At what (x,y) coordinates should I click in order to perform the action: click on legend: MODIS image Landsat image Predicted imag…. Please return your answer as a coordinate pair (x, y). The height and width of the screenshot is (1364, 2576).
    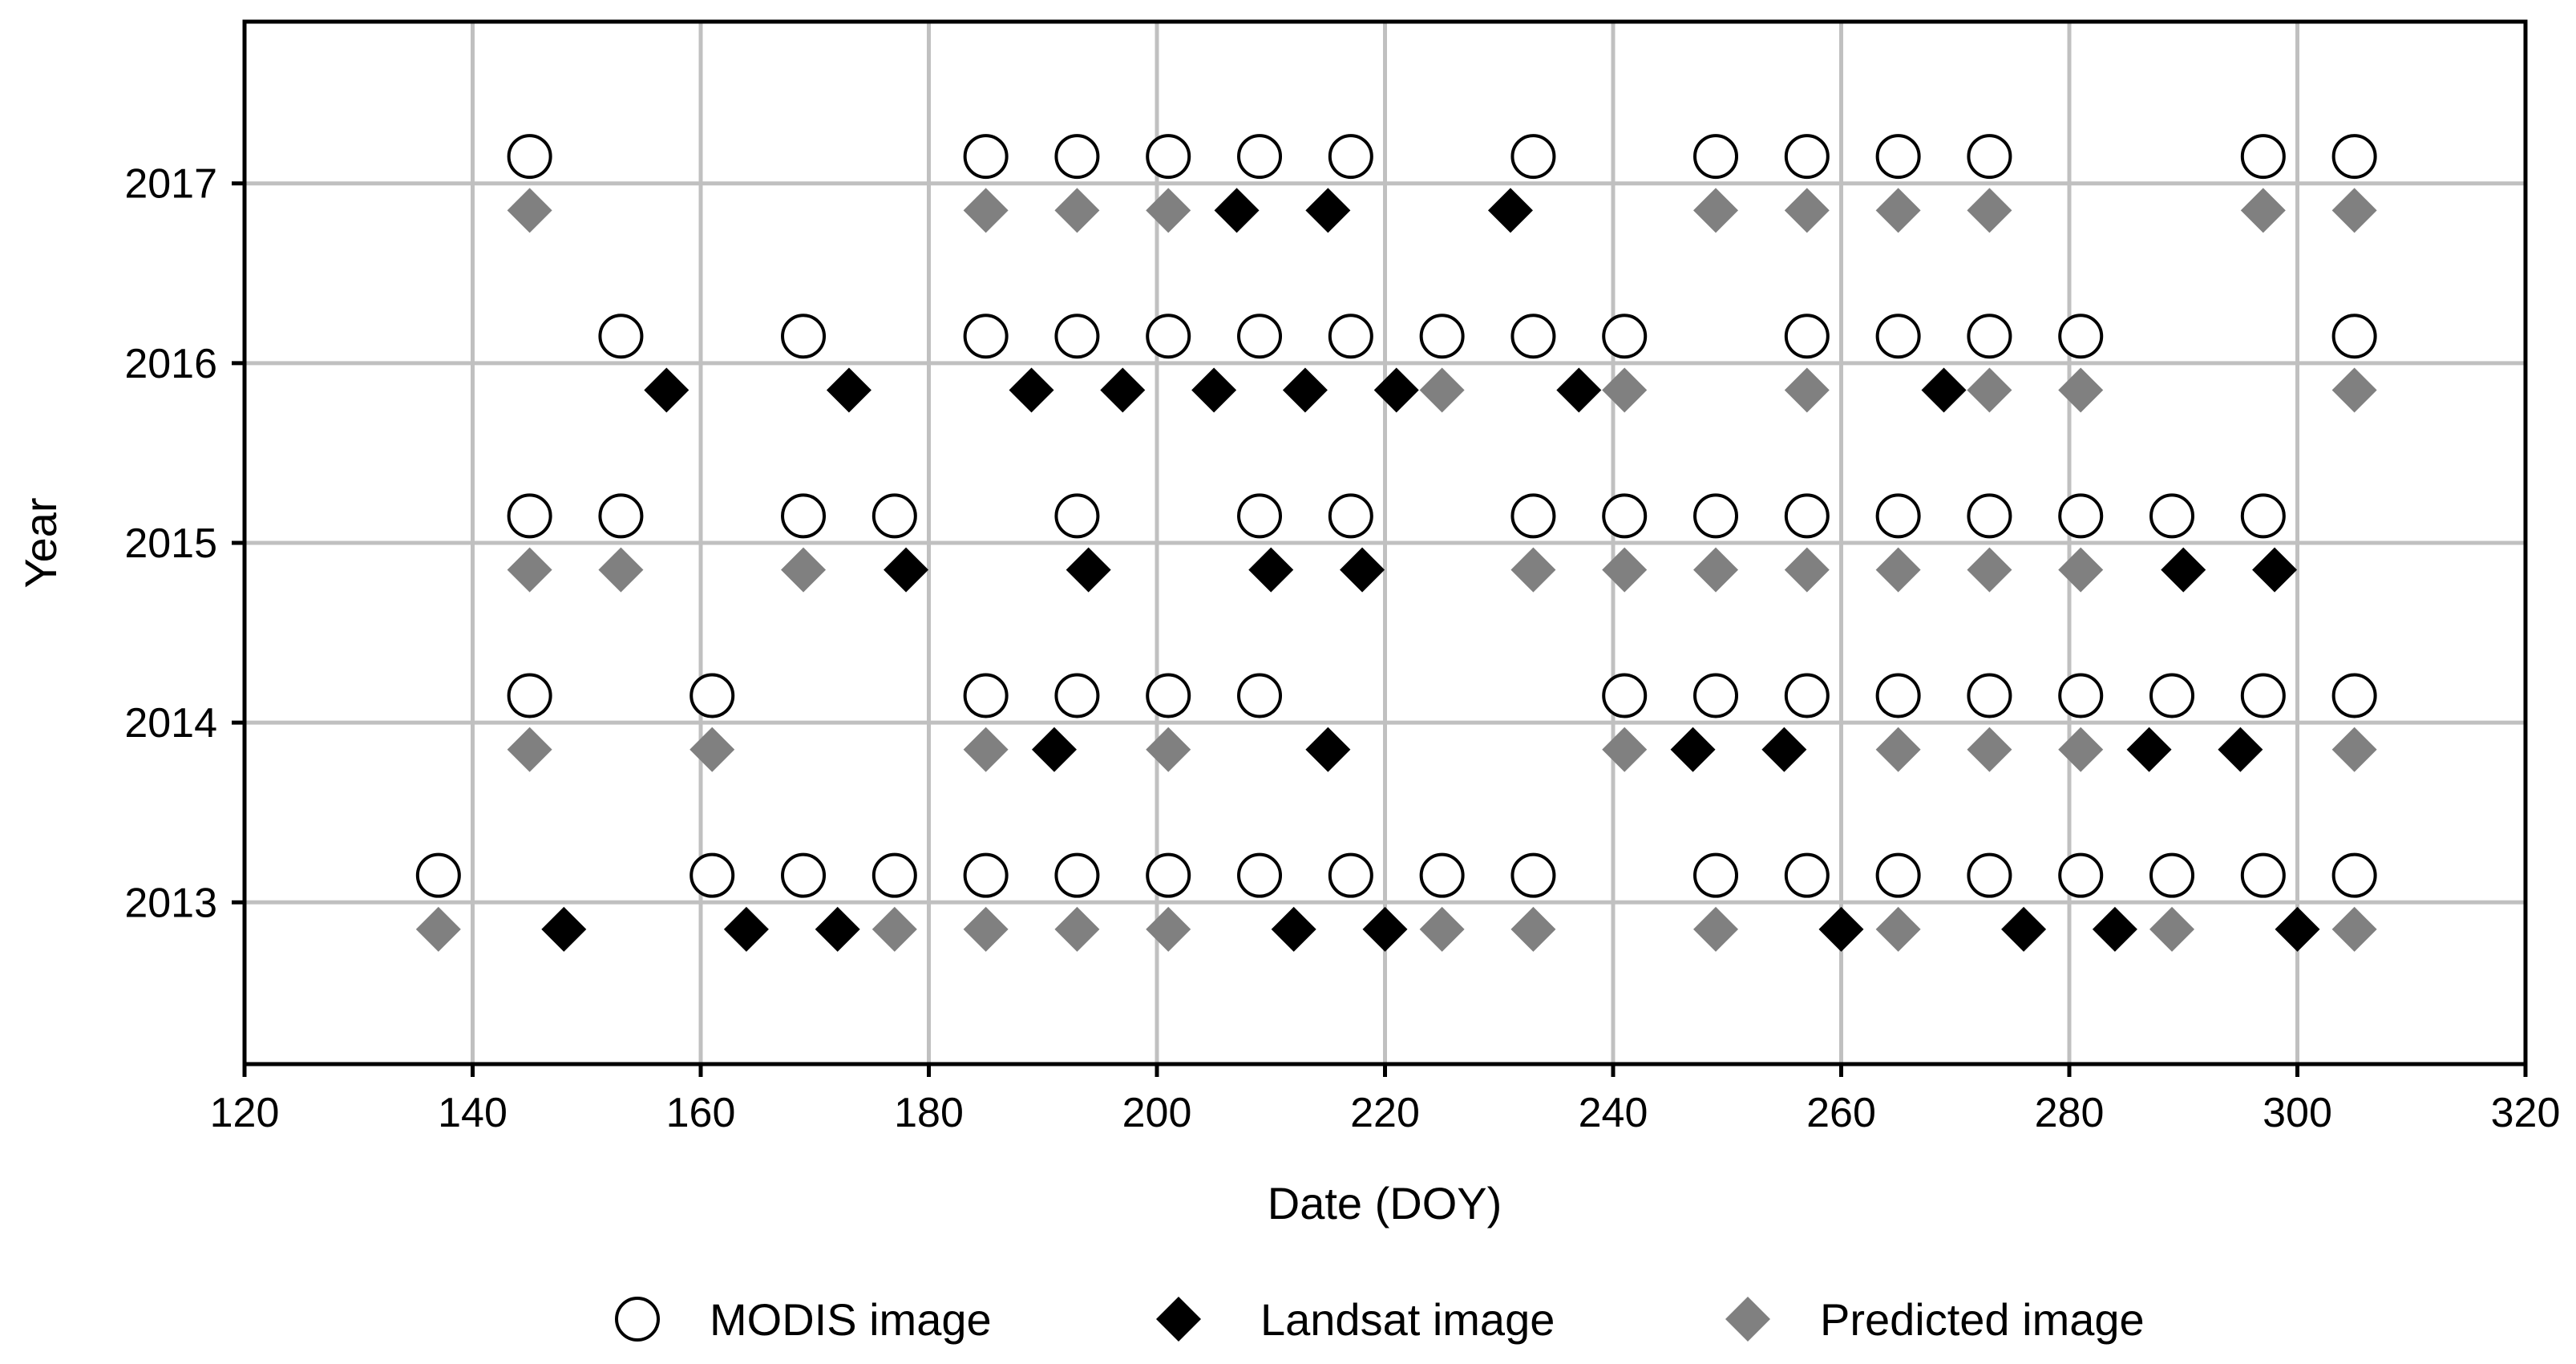
    Looking at the image, I should click on (1380, 1320).